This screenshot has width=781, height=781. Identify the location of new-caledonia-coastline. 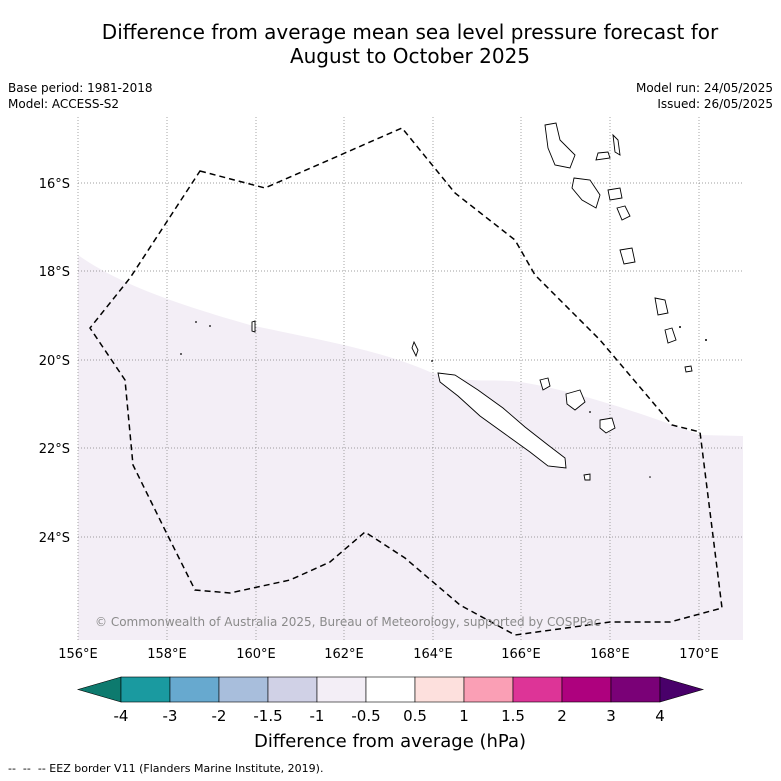
(502, 420).